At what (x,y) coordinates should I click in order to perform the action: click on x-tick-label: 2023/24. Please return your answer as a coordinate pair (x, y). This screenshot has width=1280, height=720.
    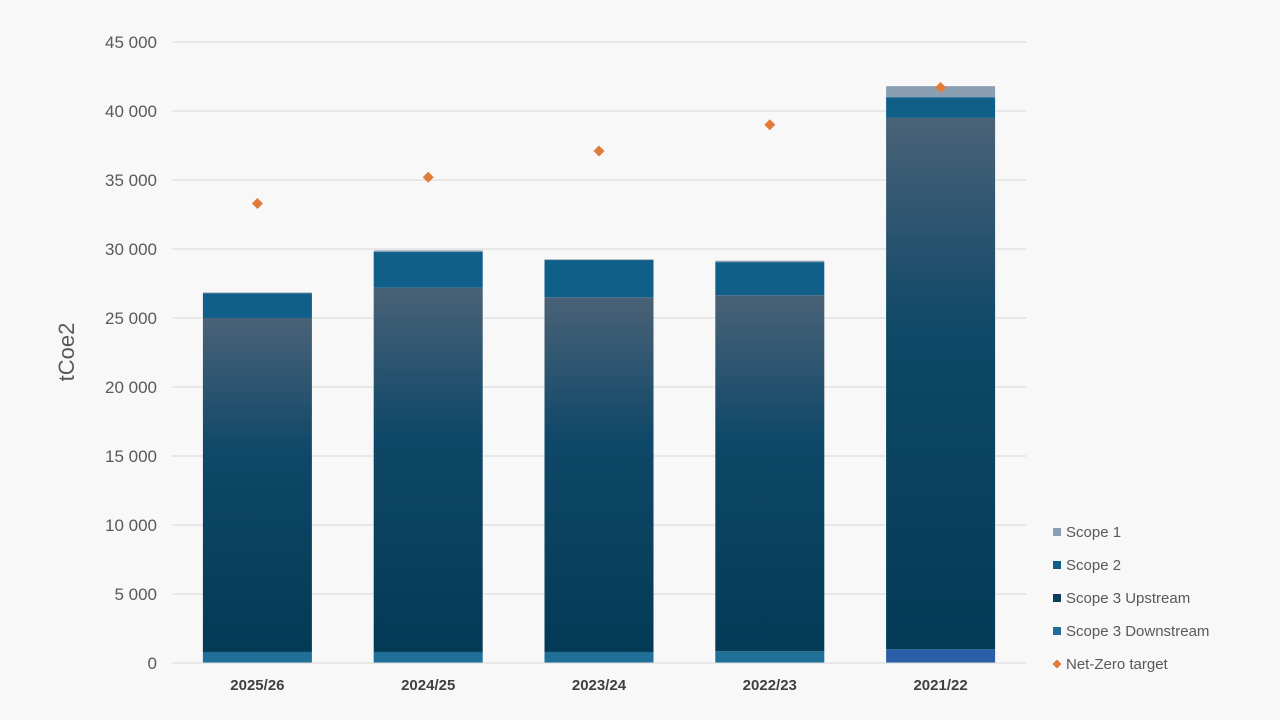
    Looking at the image, I should click on (599, 685).